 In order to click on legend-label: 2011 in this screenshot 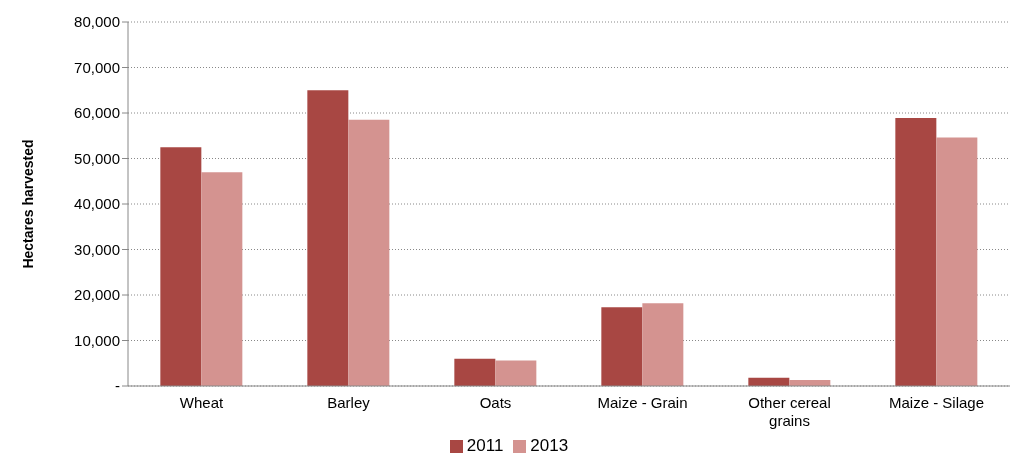, I will do `click(485, 445)`.